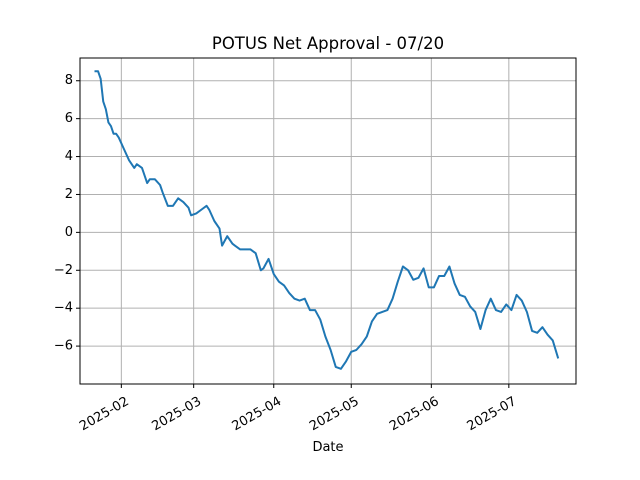 Image resolution: width=640 pixels, height=480 pixels. I want to click on y-axis: −6 −4 −2 0 2 4 6 8, so click(67, 213).